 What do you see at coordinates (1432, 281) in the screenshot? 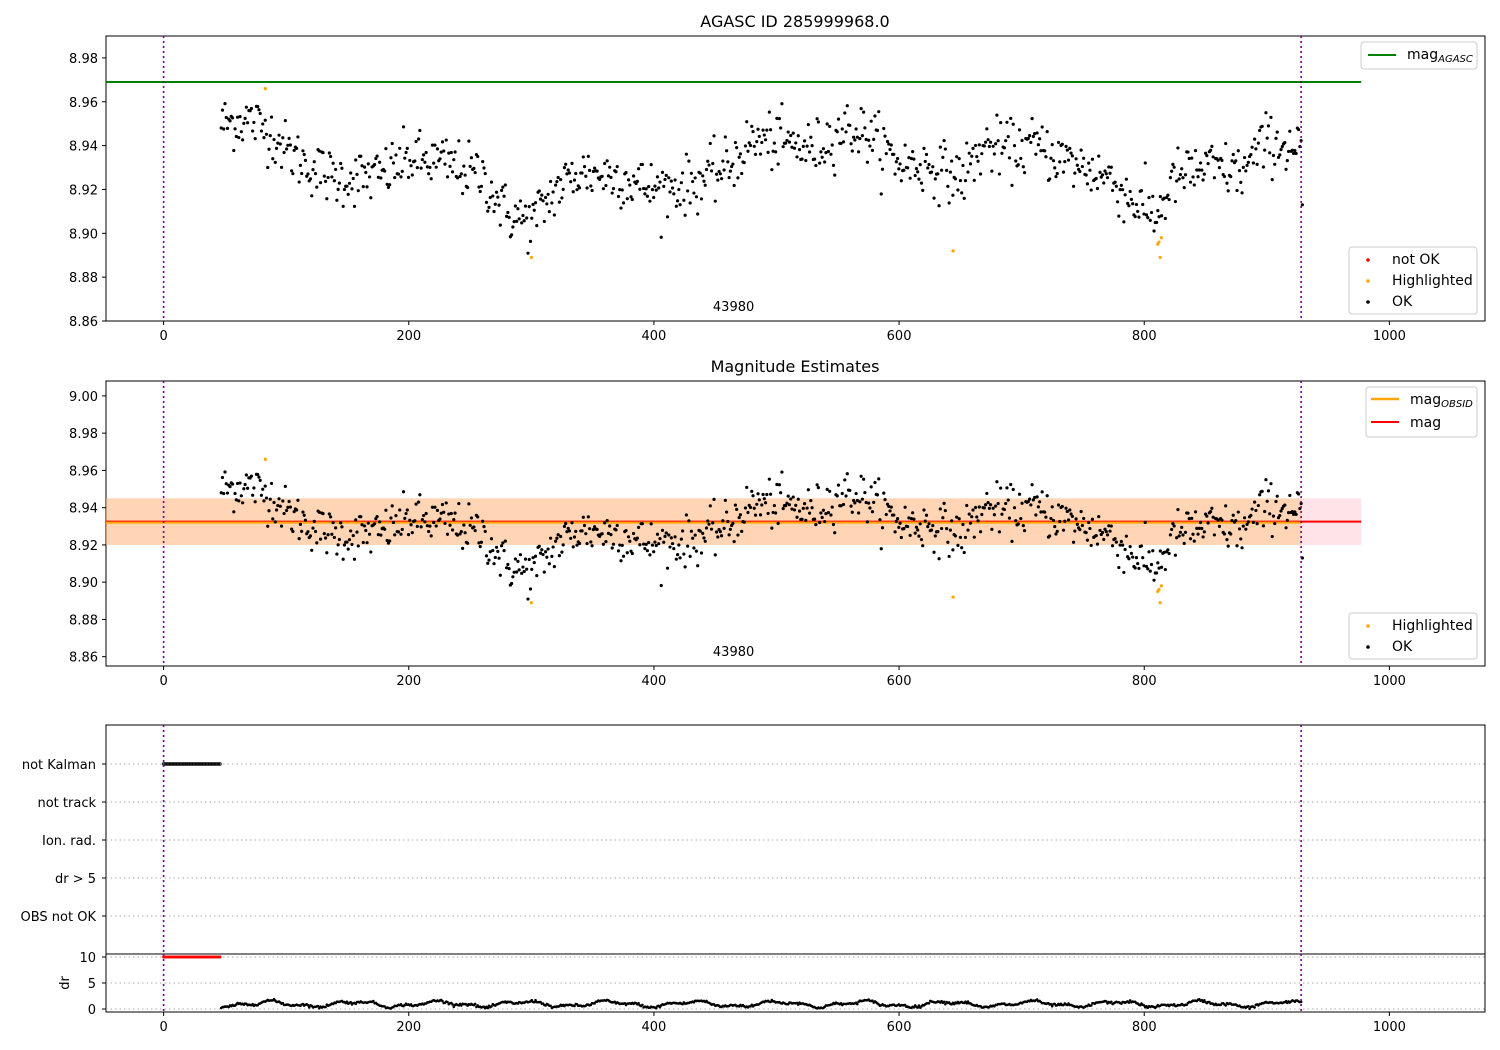
I see `legend-highlighted-label: Highlighted` at bounding box center [1432, 281].